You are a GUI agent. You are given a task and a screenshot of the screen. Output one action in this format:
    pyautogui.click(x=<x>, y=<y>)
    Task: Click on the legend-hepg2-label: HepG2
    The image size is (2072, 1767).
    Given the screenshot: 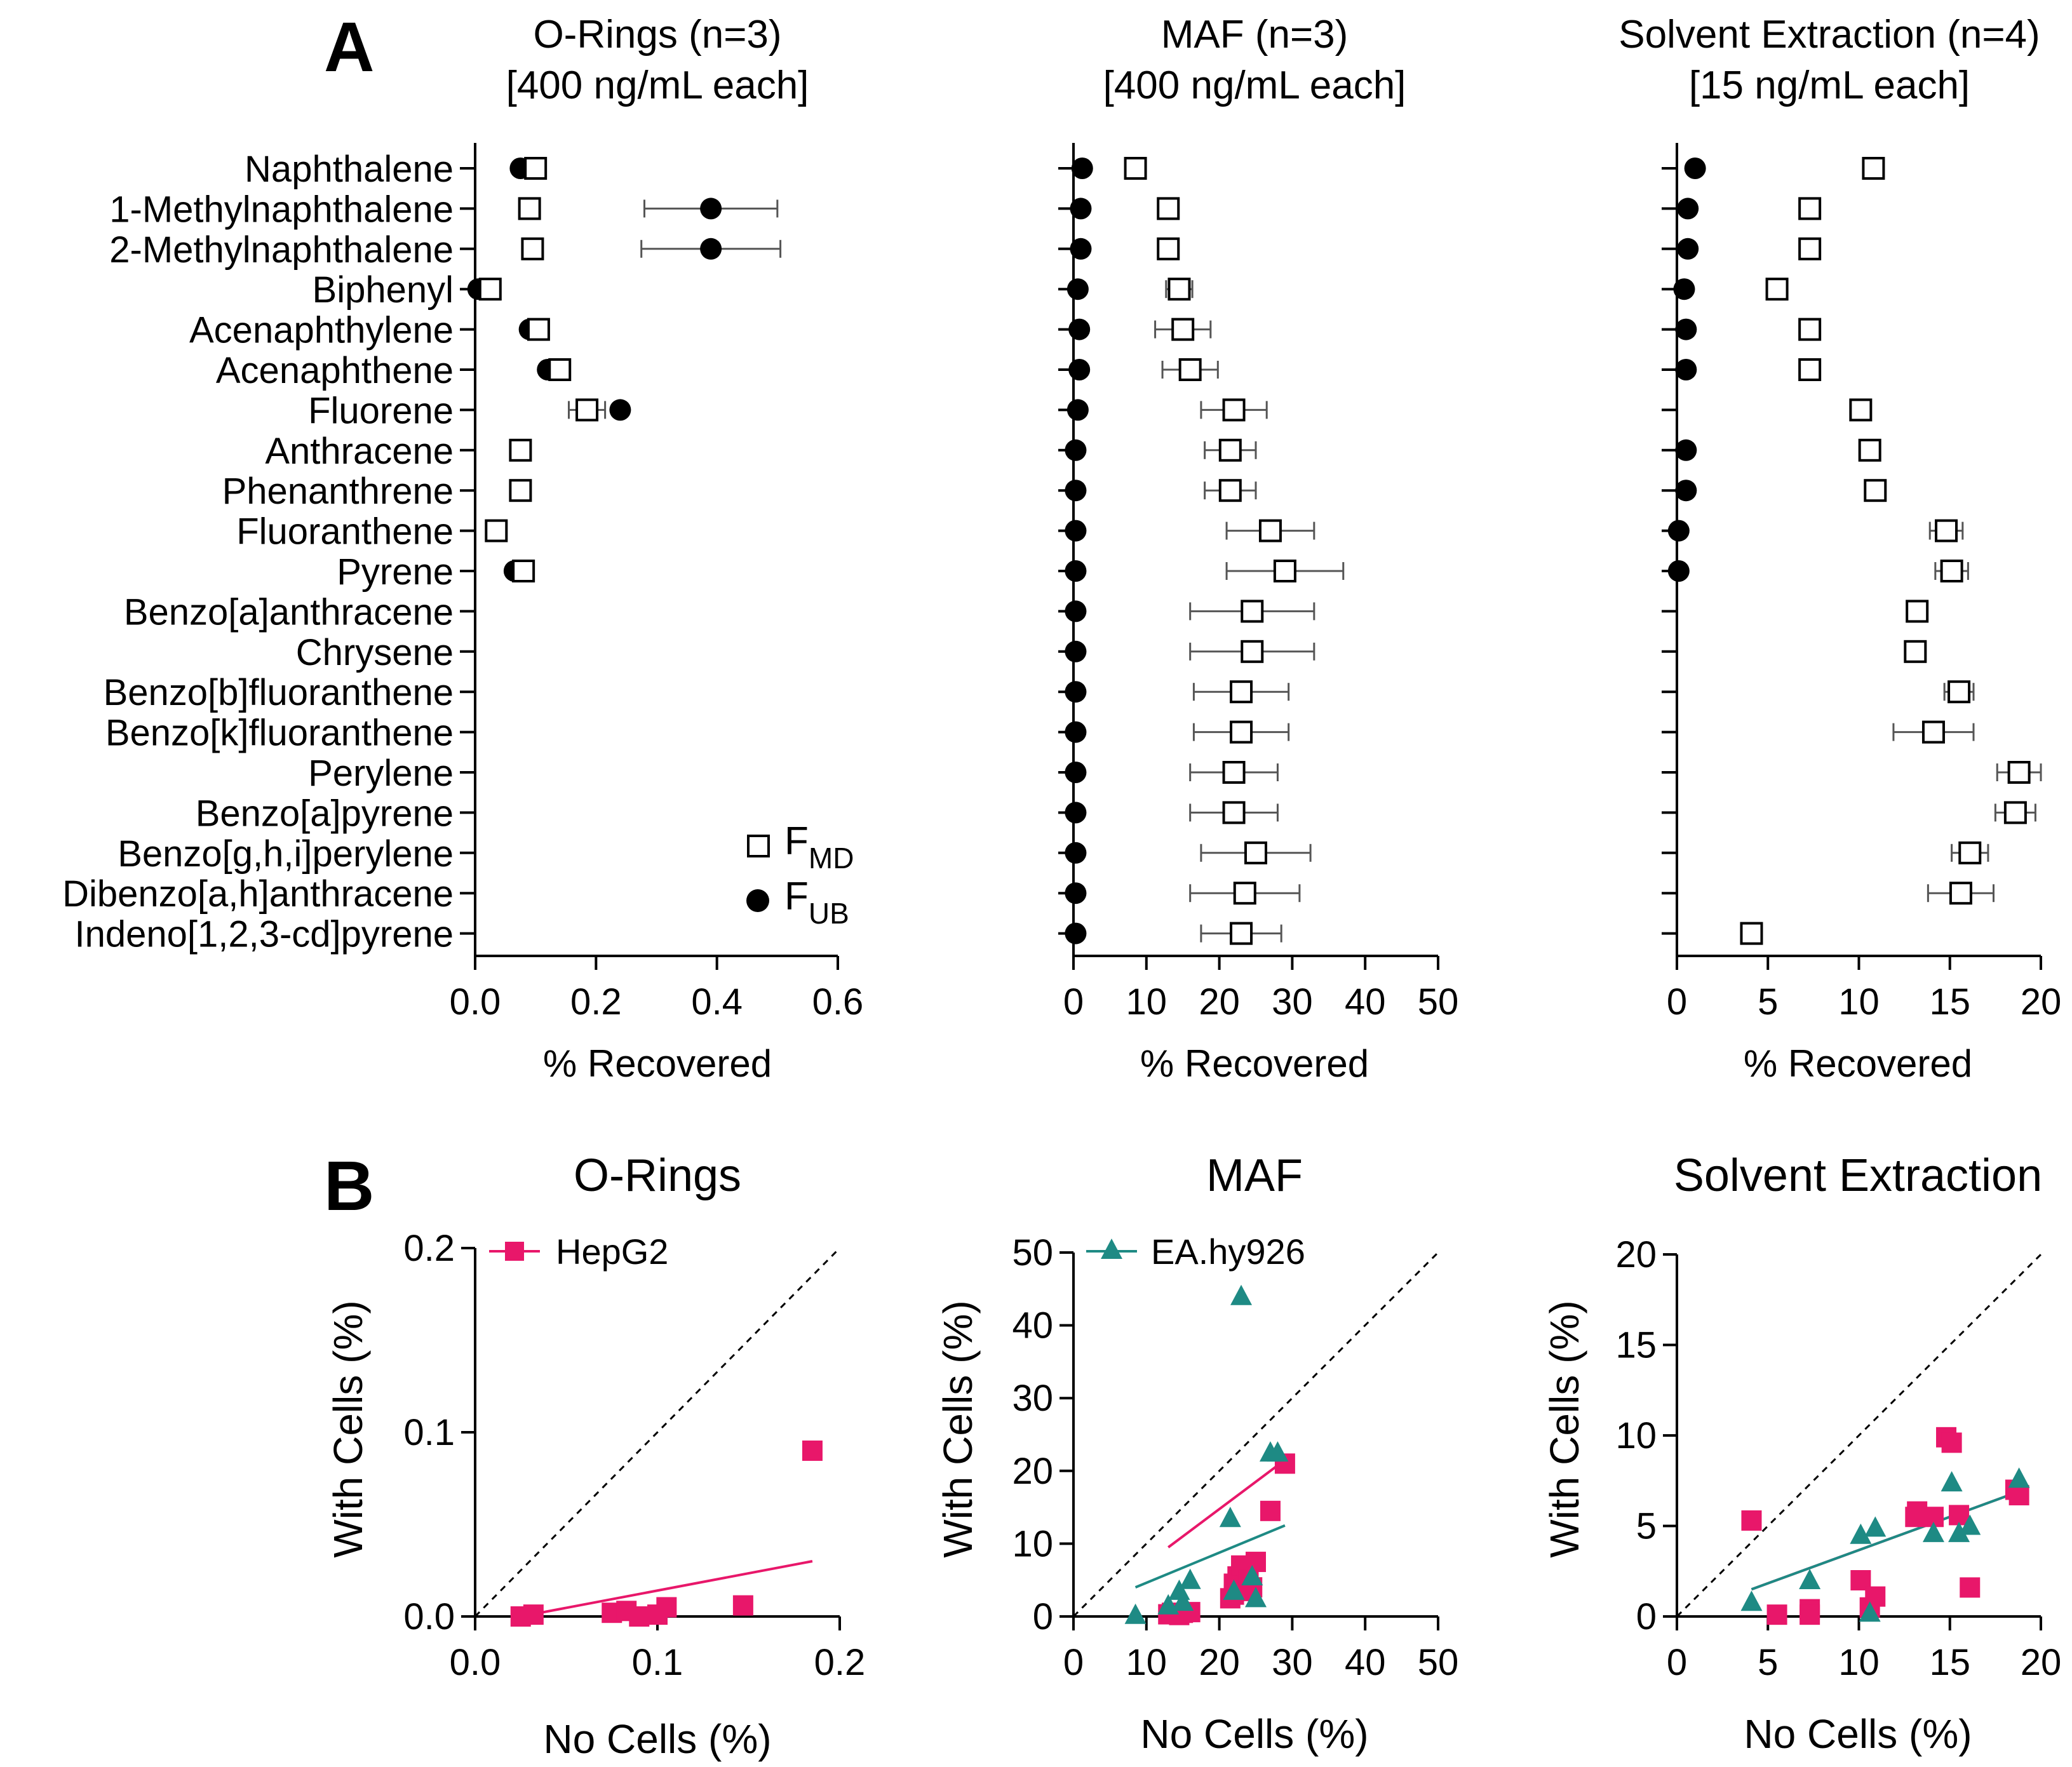 What is the action you would take?
    pyautogui.click(x=612, y=1252)
    